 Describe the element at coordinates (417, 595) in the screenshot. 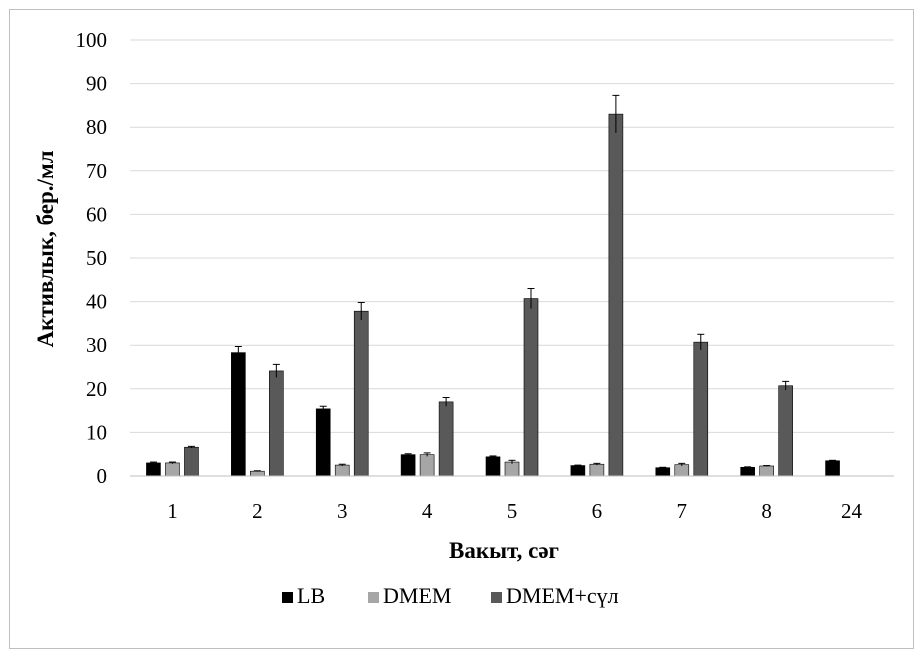

I see `legend-label: DMEM` at that location.